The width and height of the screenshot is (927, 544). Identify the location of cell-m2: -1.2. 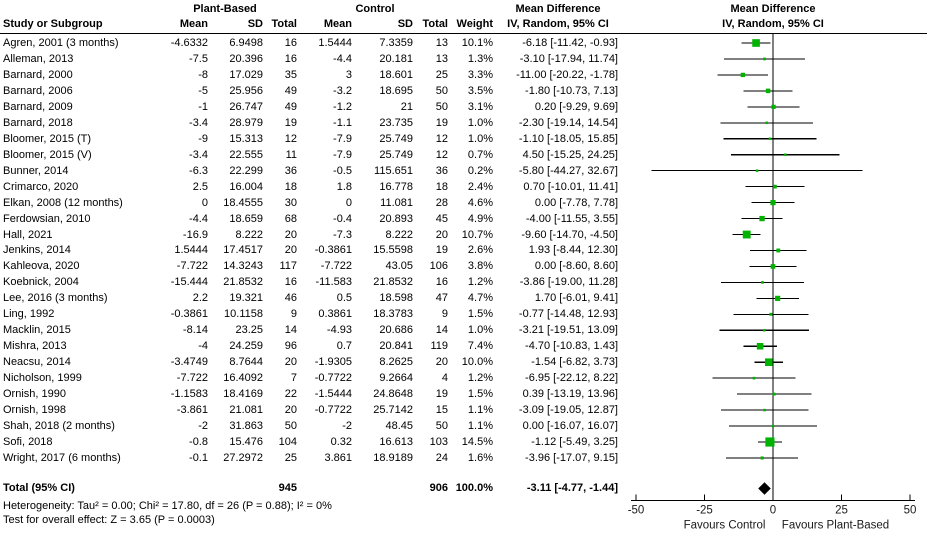
(342, 106).